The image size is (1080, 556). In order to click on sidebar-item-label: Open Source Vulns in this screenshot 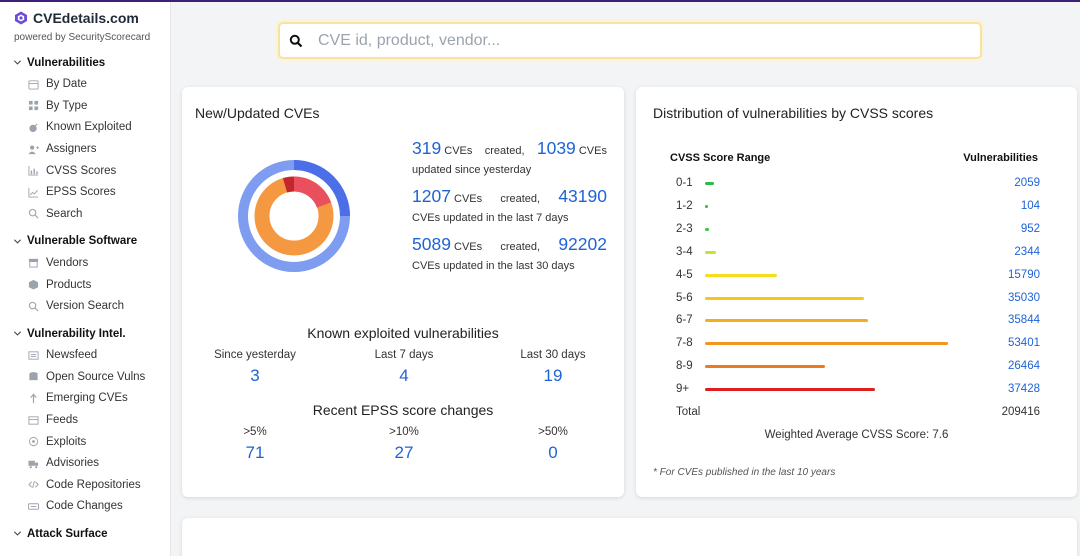, I will do `click(96, 376)`.